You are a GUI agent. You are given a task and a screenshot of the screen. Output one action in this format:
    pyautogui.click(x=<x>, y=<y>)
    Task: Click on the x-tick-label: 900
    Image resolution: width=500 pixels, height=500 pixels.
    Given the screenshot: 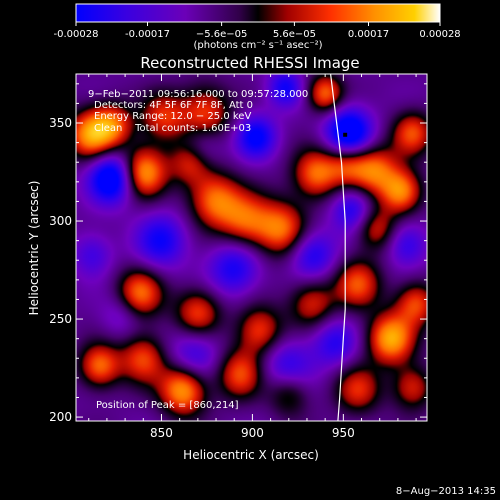 What is the action you would take?
    pyautogui.click(x=252, y=433)
    